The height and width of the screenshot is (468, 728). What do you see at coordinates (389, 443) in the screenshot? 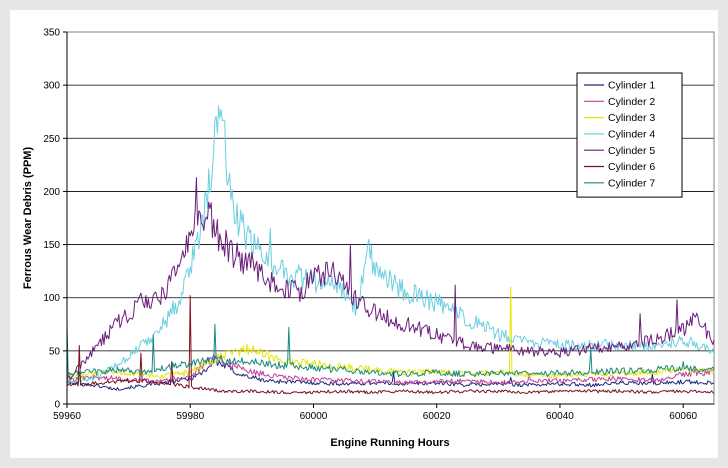
I see `x-axis-title: Engine Running Hours` at bounding box center [389, 443].